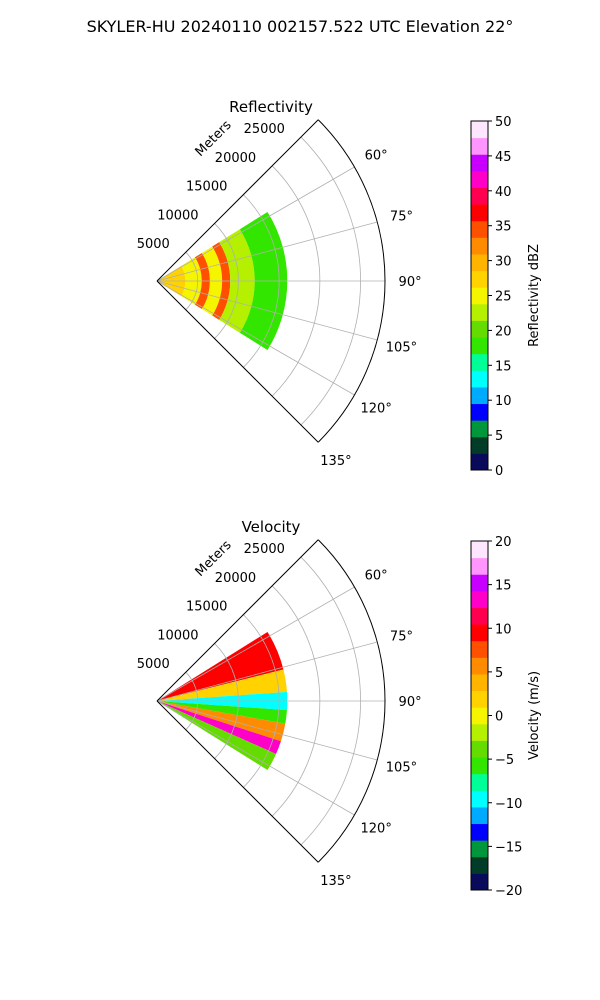 This screenshot has width=600, height=1000. I want to click on colorbar-tick-label: −5, so click(504, 760).